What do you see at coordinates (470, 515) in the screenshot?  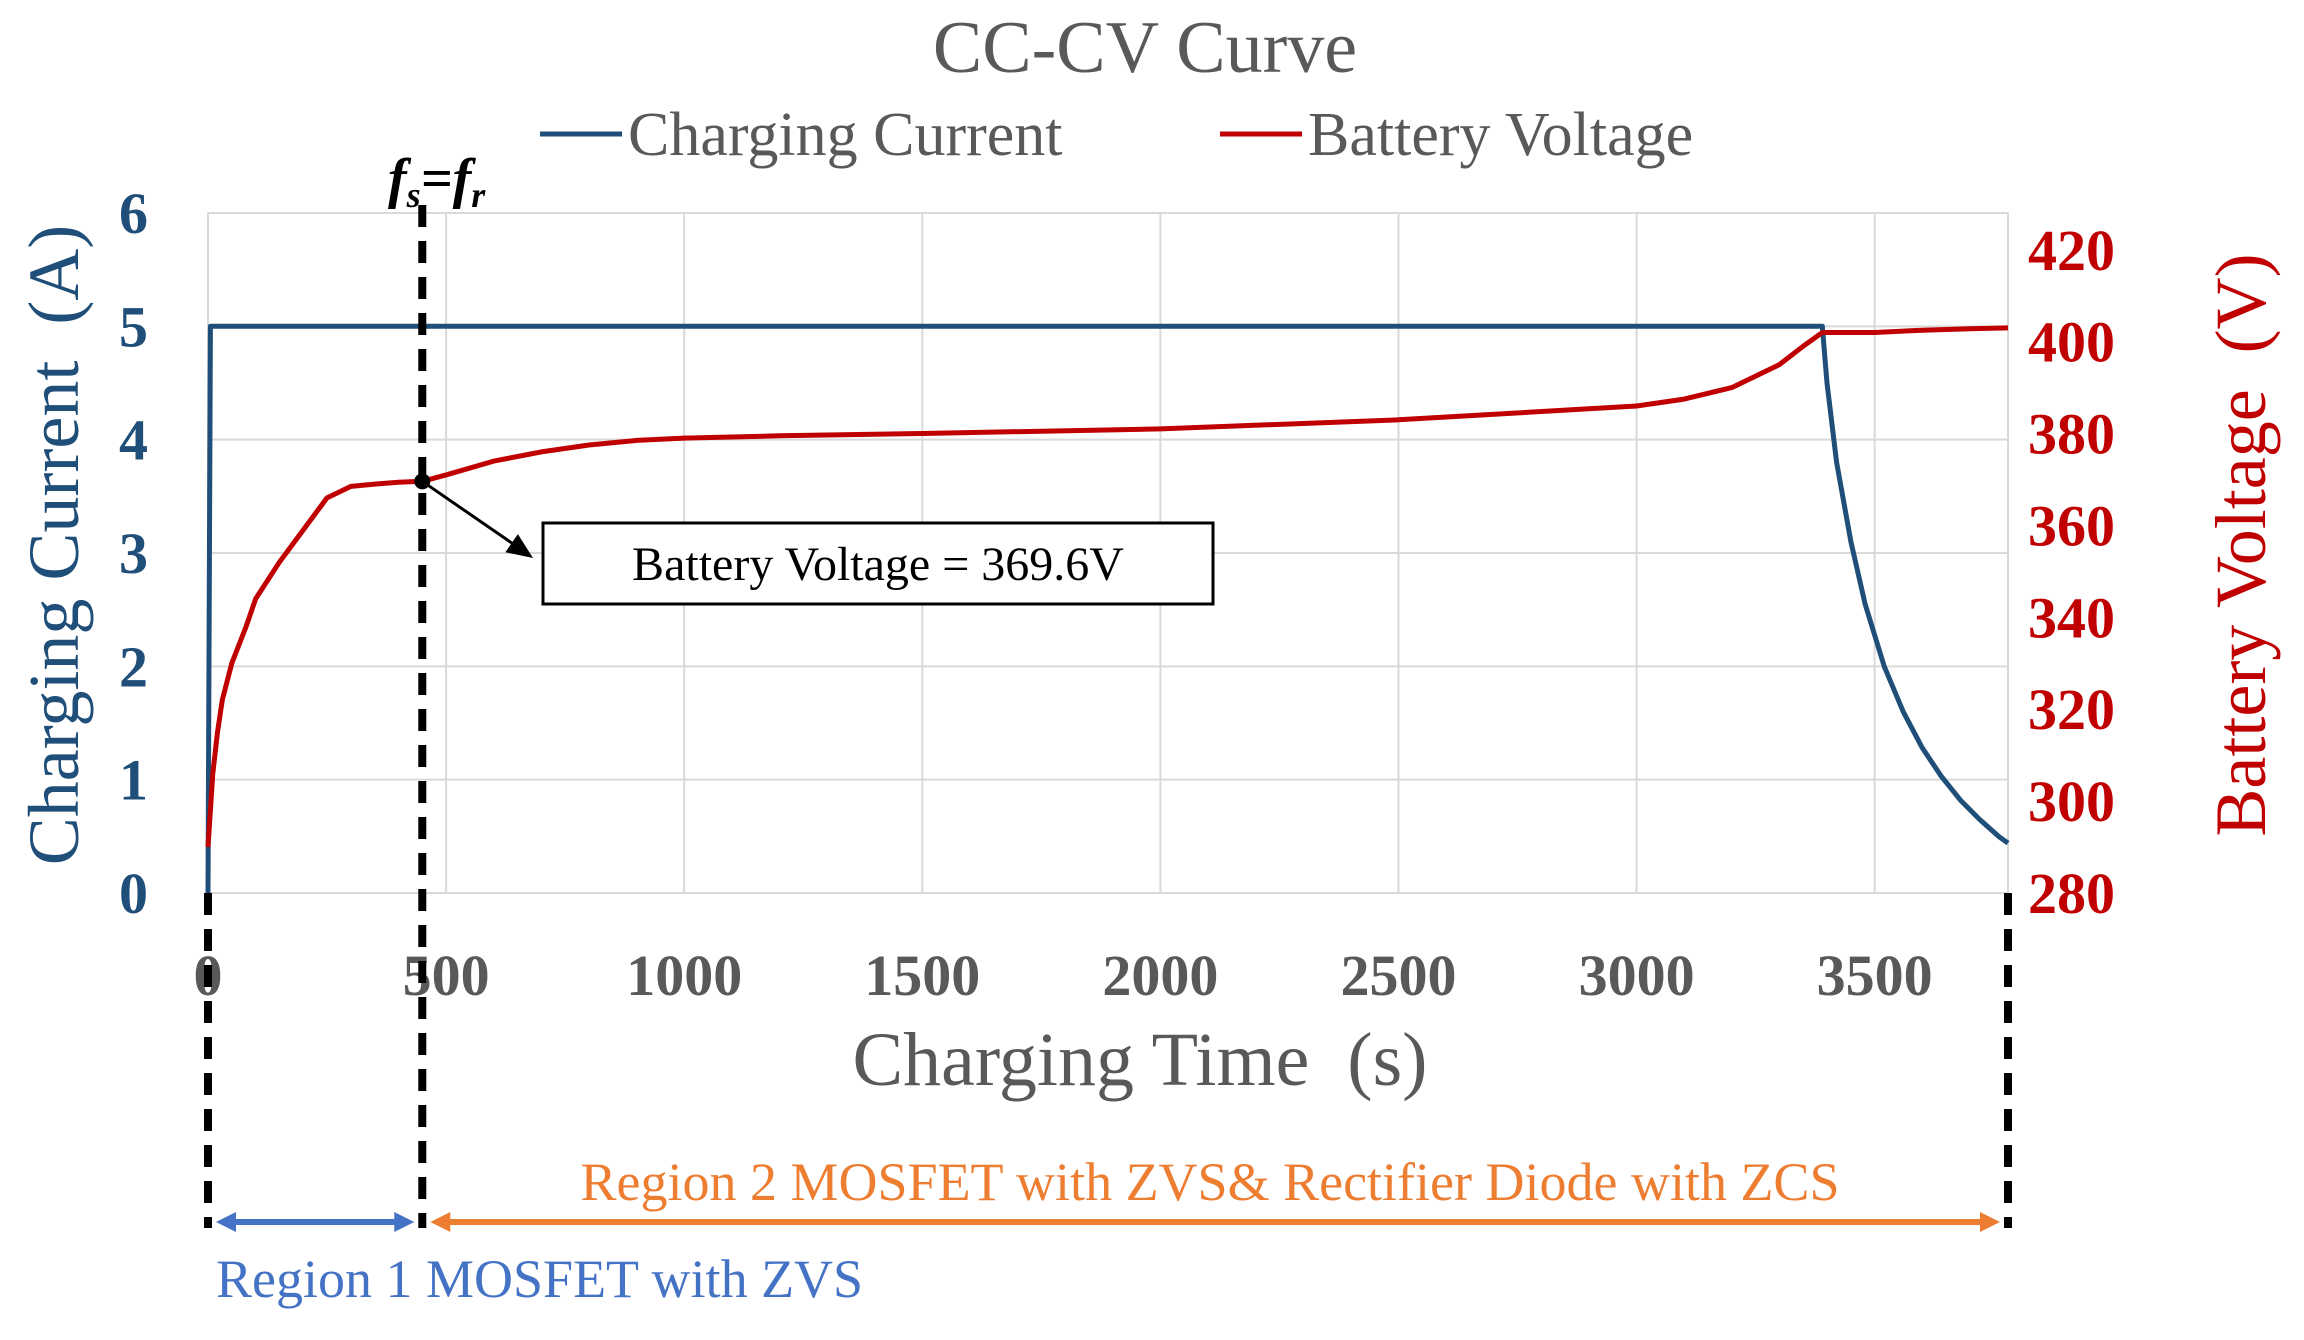 I see `callout-arrow` at bounding box center [470, 515].